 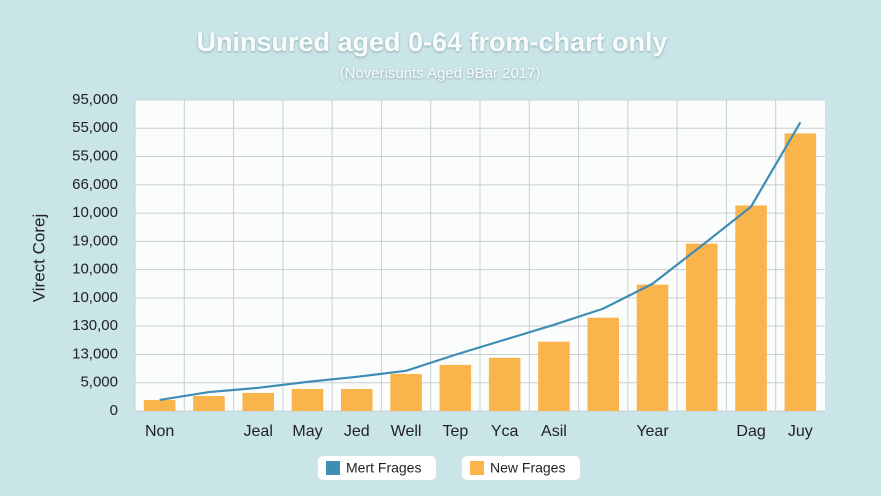 I want to click on y-tick-label: 5,000, so click(x=99, y=382).